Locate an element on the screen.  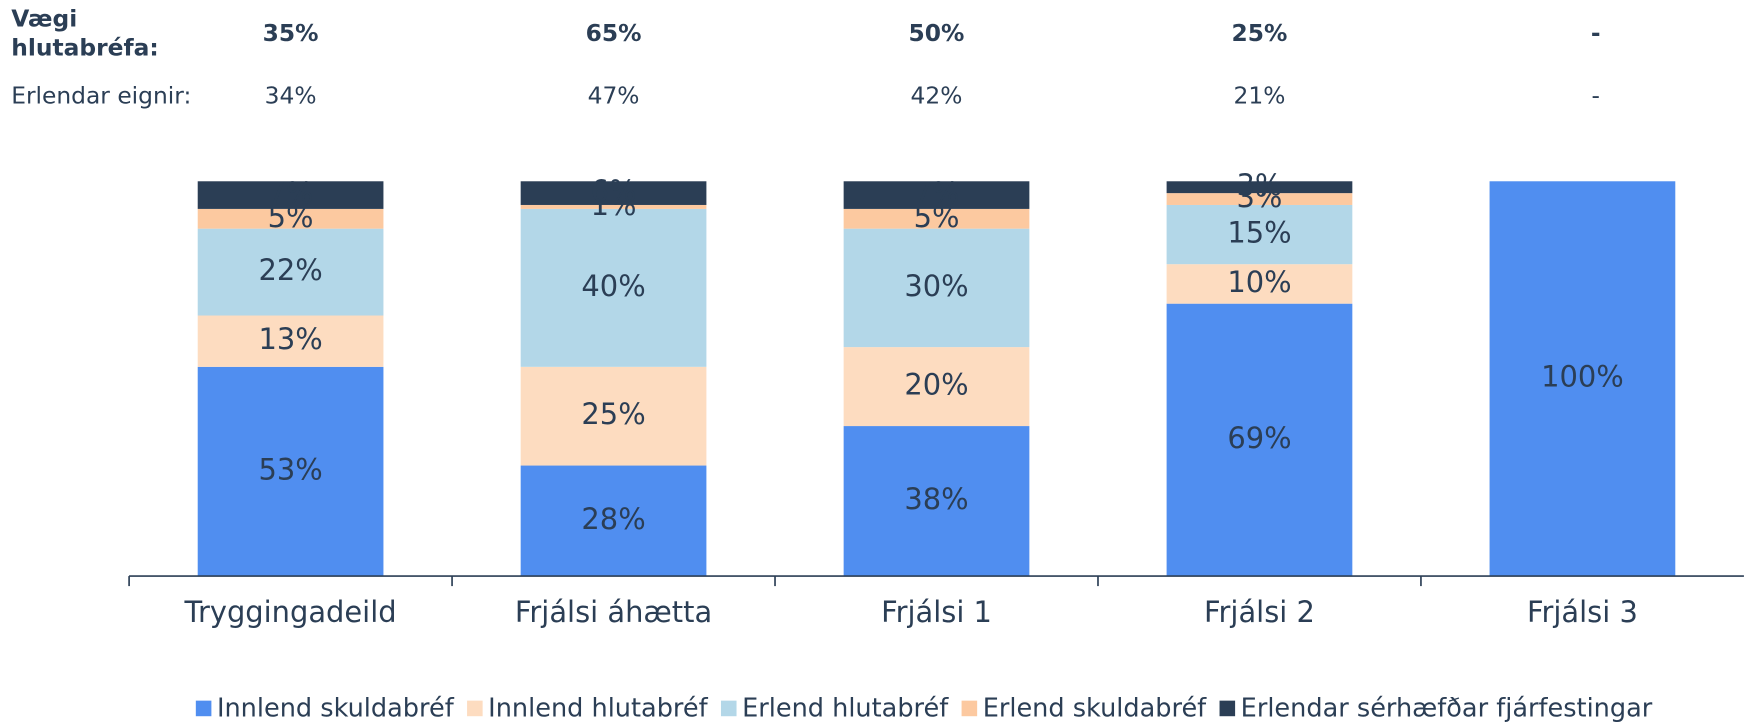
data-label: 3% is located at coordinates (1260, 185).